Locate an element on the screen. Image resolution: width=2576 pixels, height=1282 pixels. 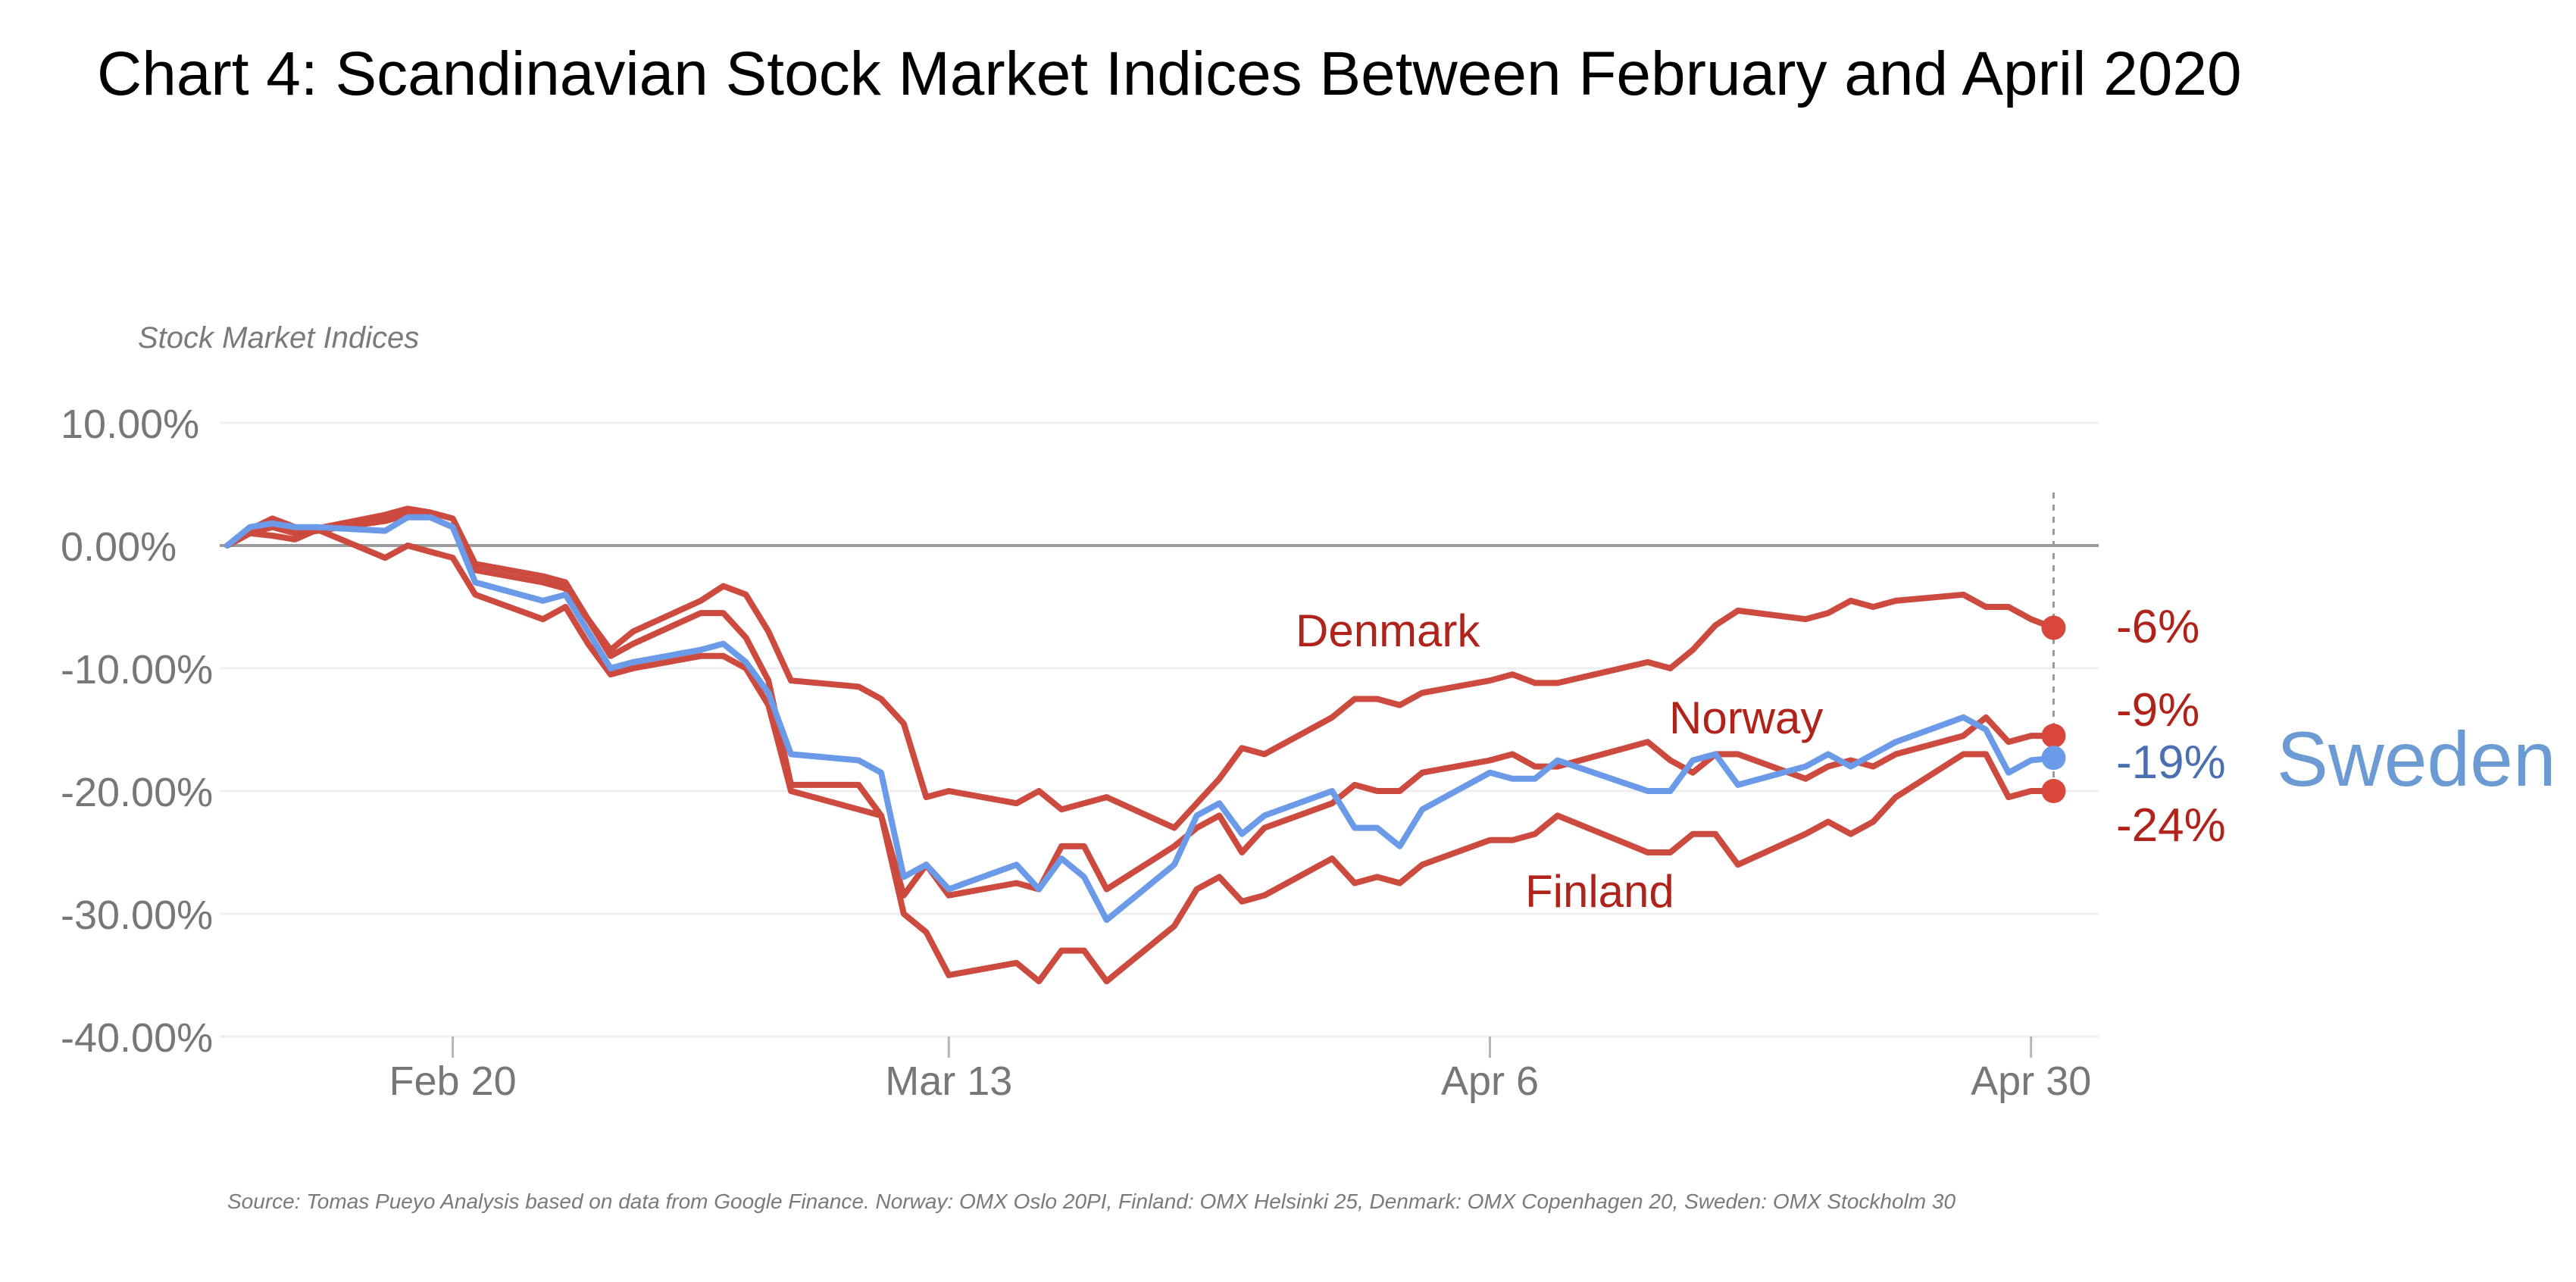
x-tick-label: Apr 6 is located at coordinates (1490, 1081).